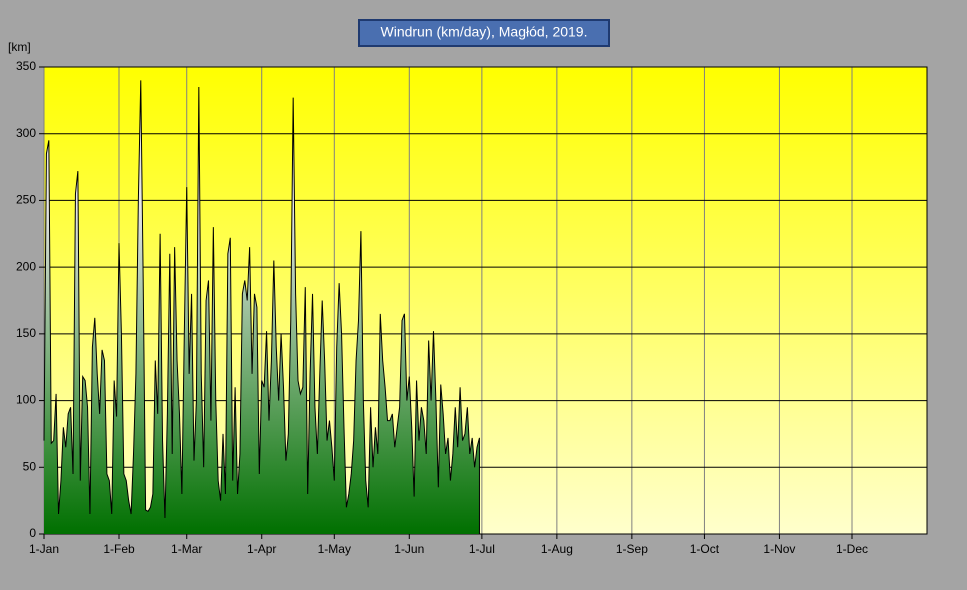 Image resolution: width=967 pixels, height=590 pixels. I want to click on x-tick-label: 1-Jul, so click(482, 549).